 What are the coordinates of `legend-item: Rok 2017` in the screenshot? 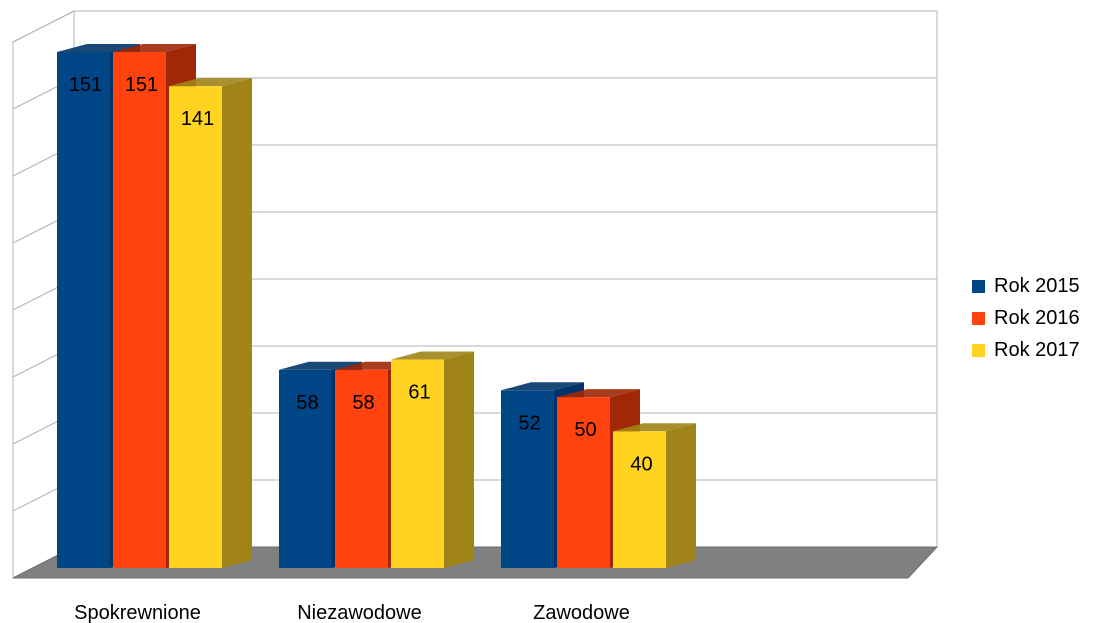 It's located at (1026, 350).